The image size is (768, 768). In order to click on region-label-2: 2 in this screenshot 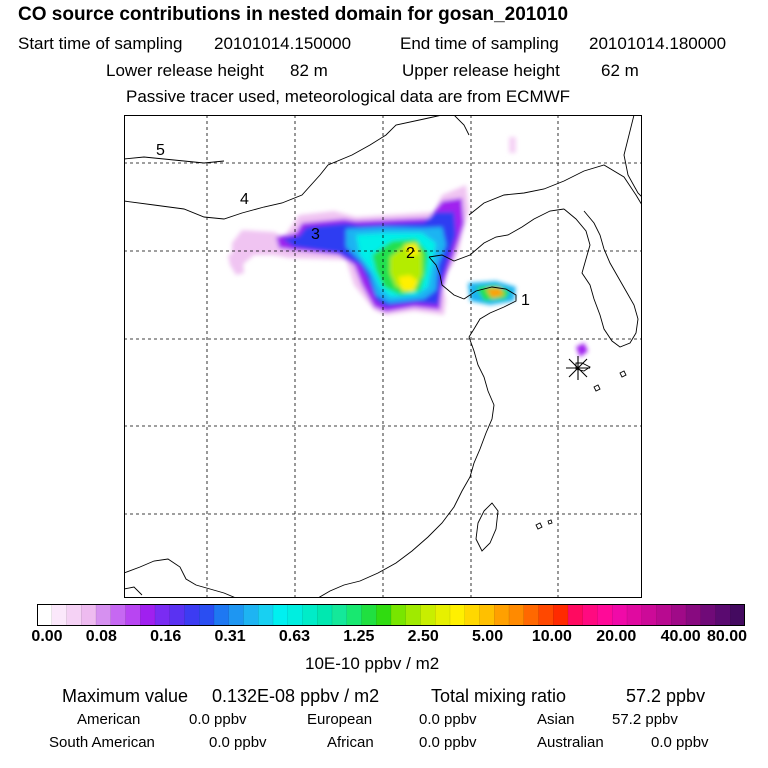, I will do `click(410, 253)`.